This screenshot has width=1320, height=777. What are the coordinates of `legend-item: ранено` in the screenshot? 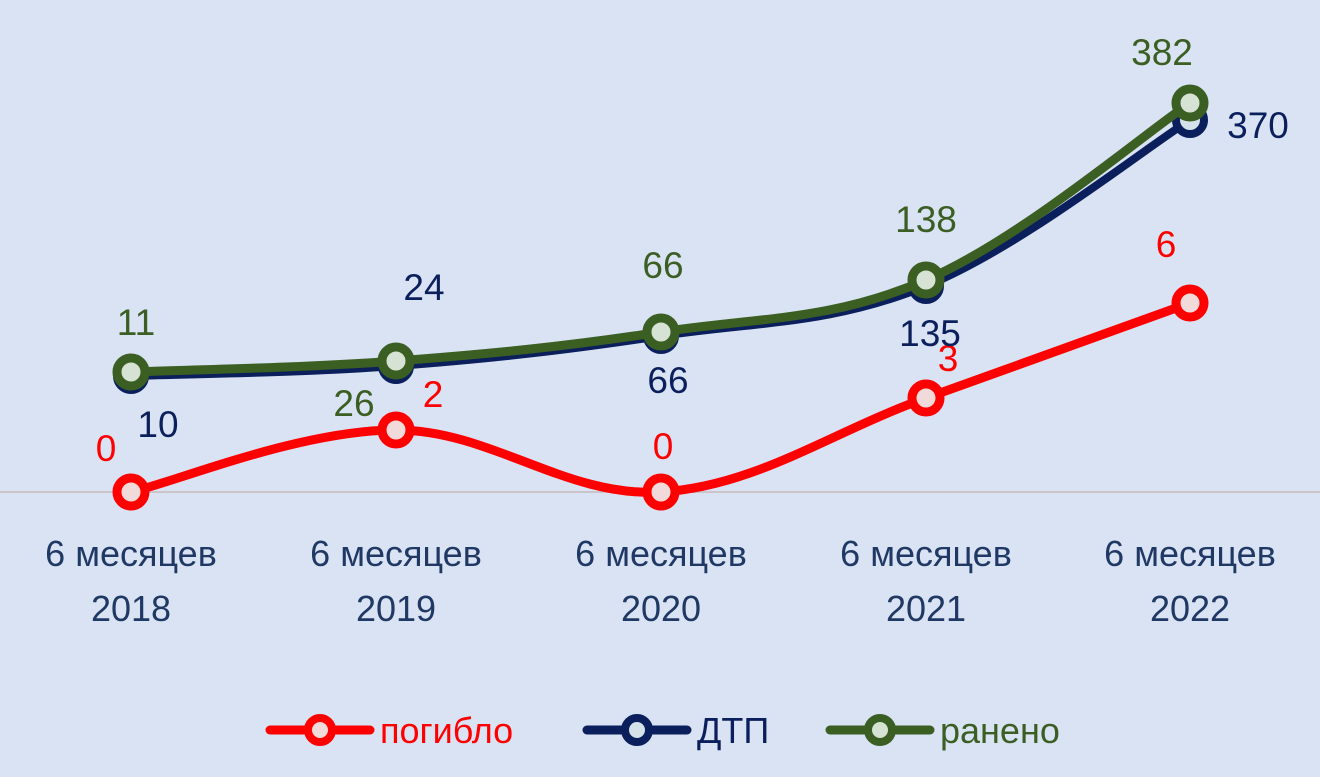 It's located at (942, 730).